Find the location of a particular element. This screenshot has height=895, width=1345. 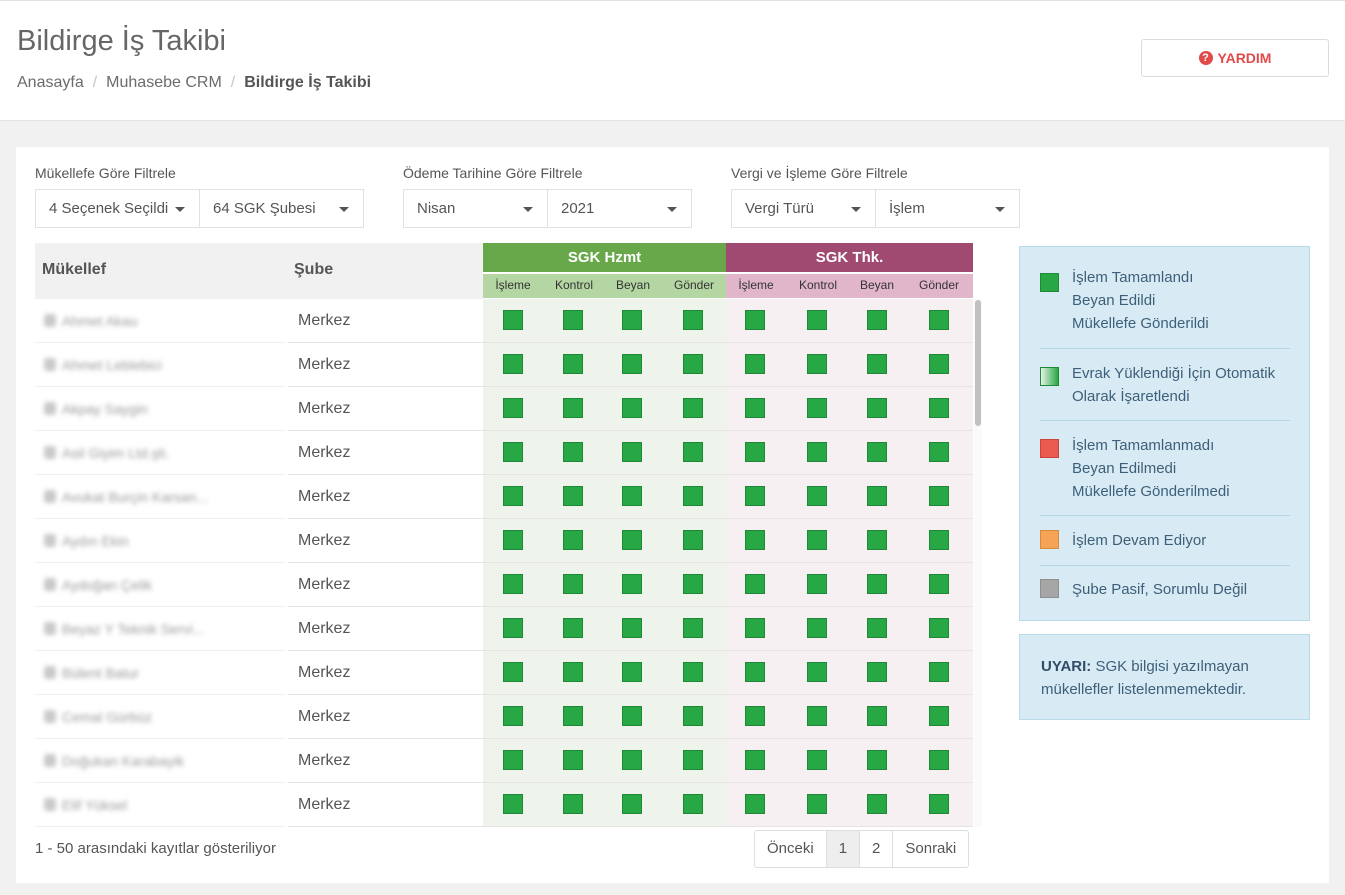

table-row: Asil Giyim Ltd.şti. Merkez is located at coordinates (504, 453).